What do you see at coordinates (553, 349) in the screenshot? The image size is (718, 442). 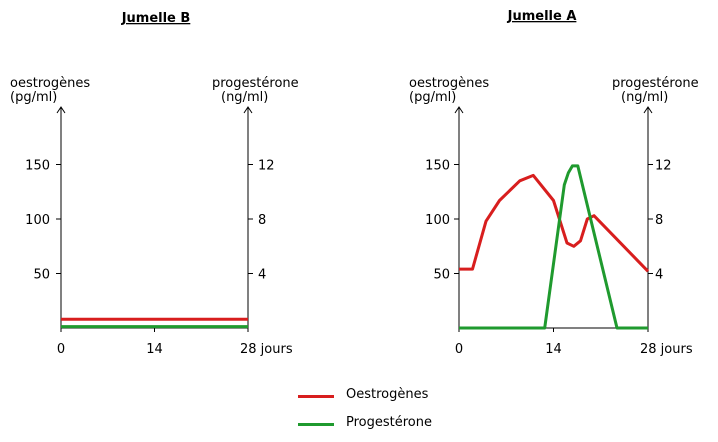 I see `chart-2-x-tick-label: 14` at bounding box center [553, 349].